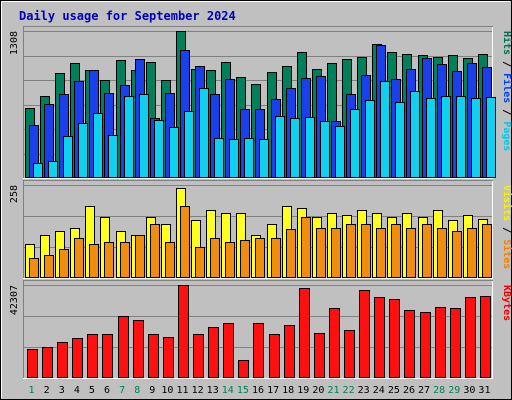 Image resolution: width=512 pixels, height=400 pixels. I want to click on x-label-day-7: 7, so click(122, 390).